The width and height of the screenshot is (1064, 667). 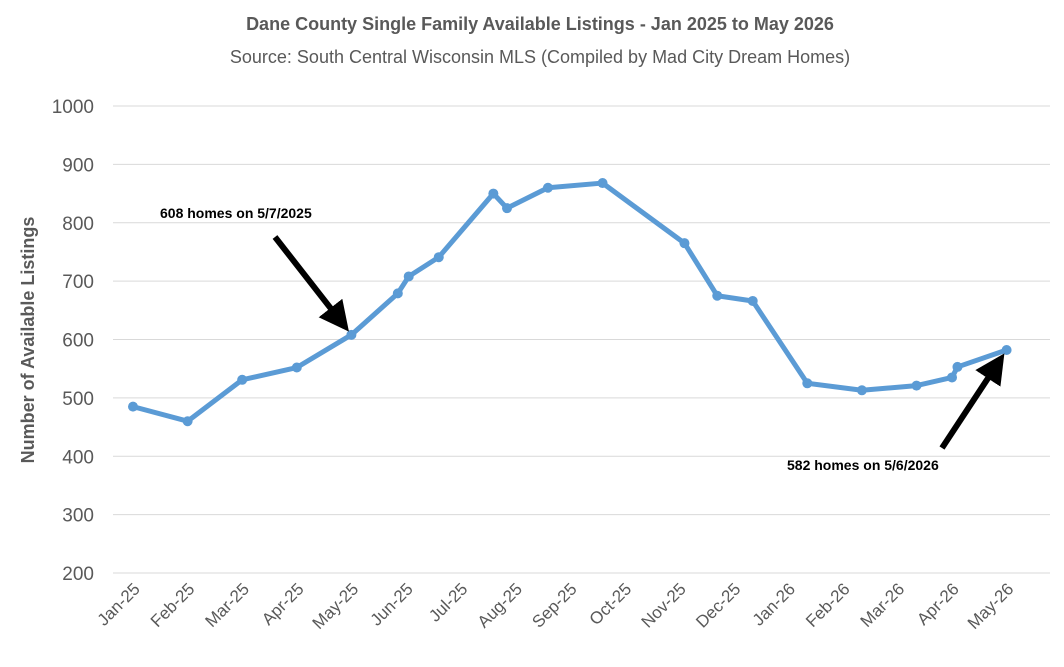 What do you see at coordinates (718, 605) in the screenshot?
I see `x-tick-label: Dec-25` at bounding box center [718, 605].